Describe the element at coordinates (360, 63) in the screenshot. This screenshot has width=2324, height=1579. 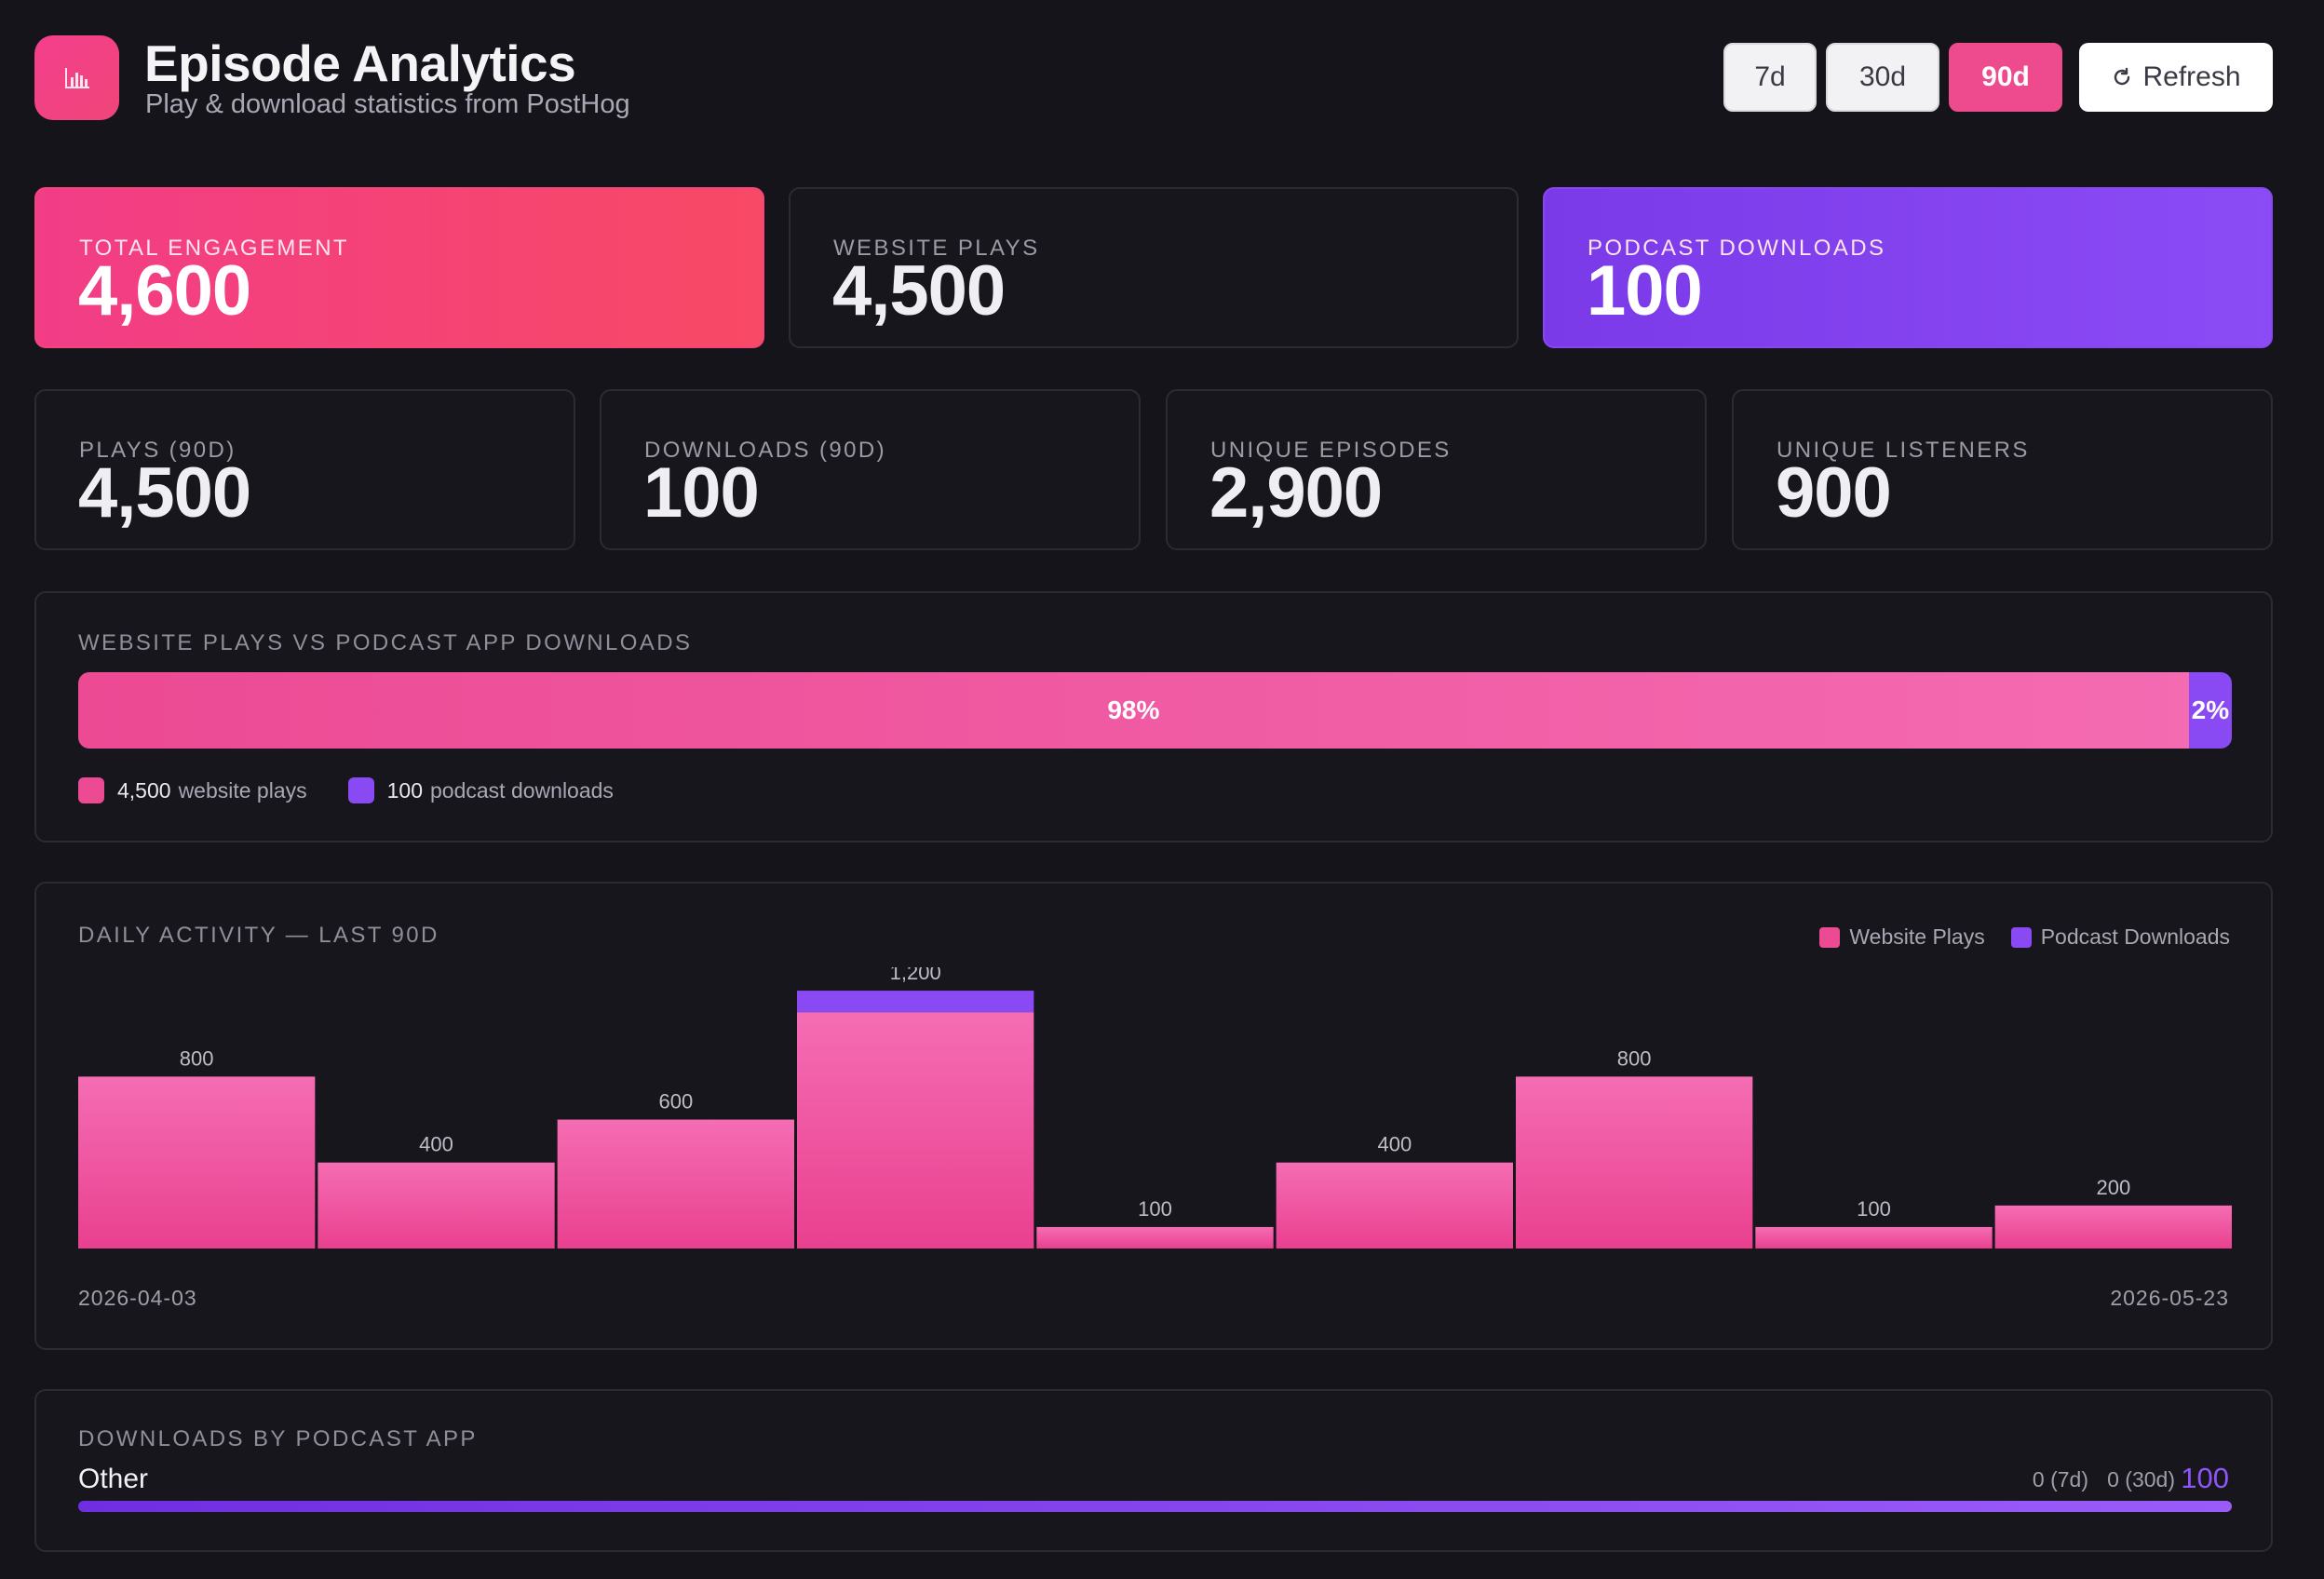
I see `page-title: Episode Analytics` at that location.